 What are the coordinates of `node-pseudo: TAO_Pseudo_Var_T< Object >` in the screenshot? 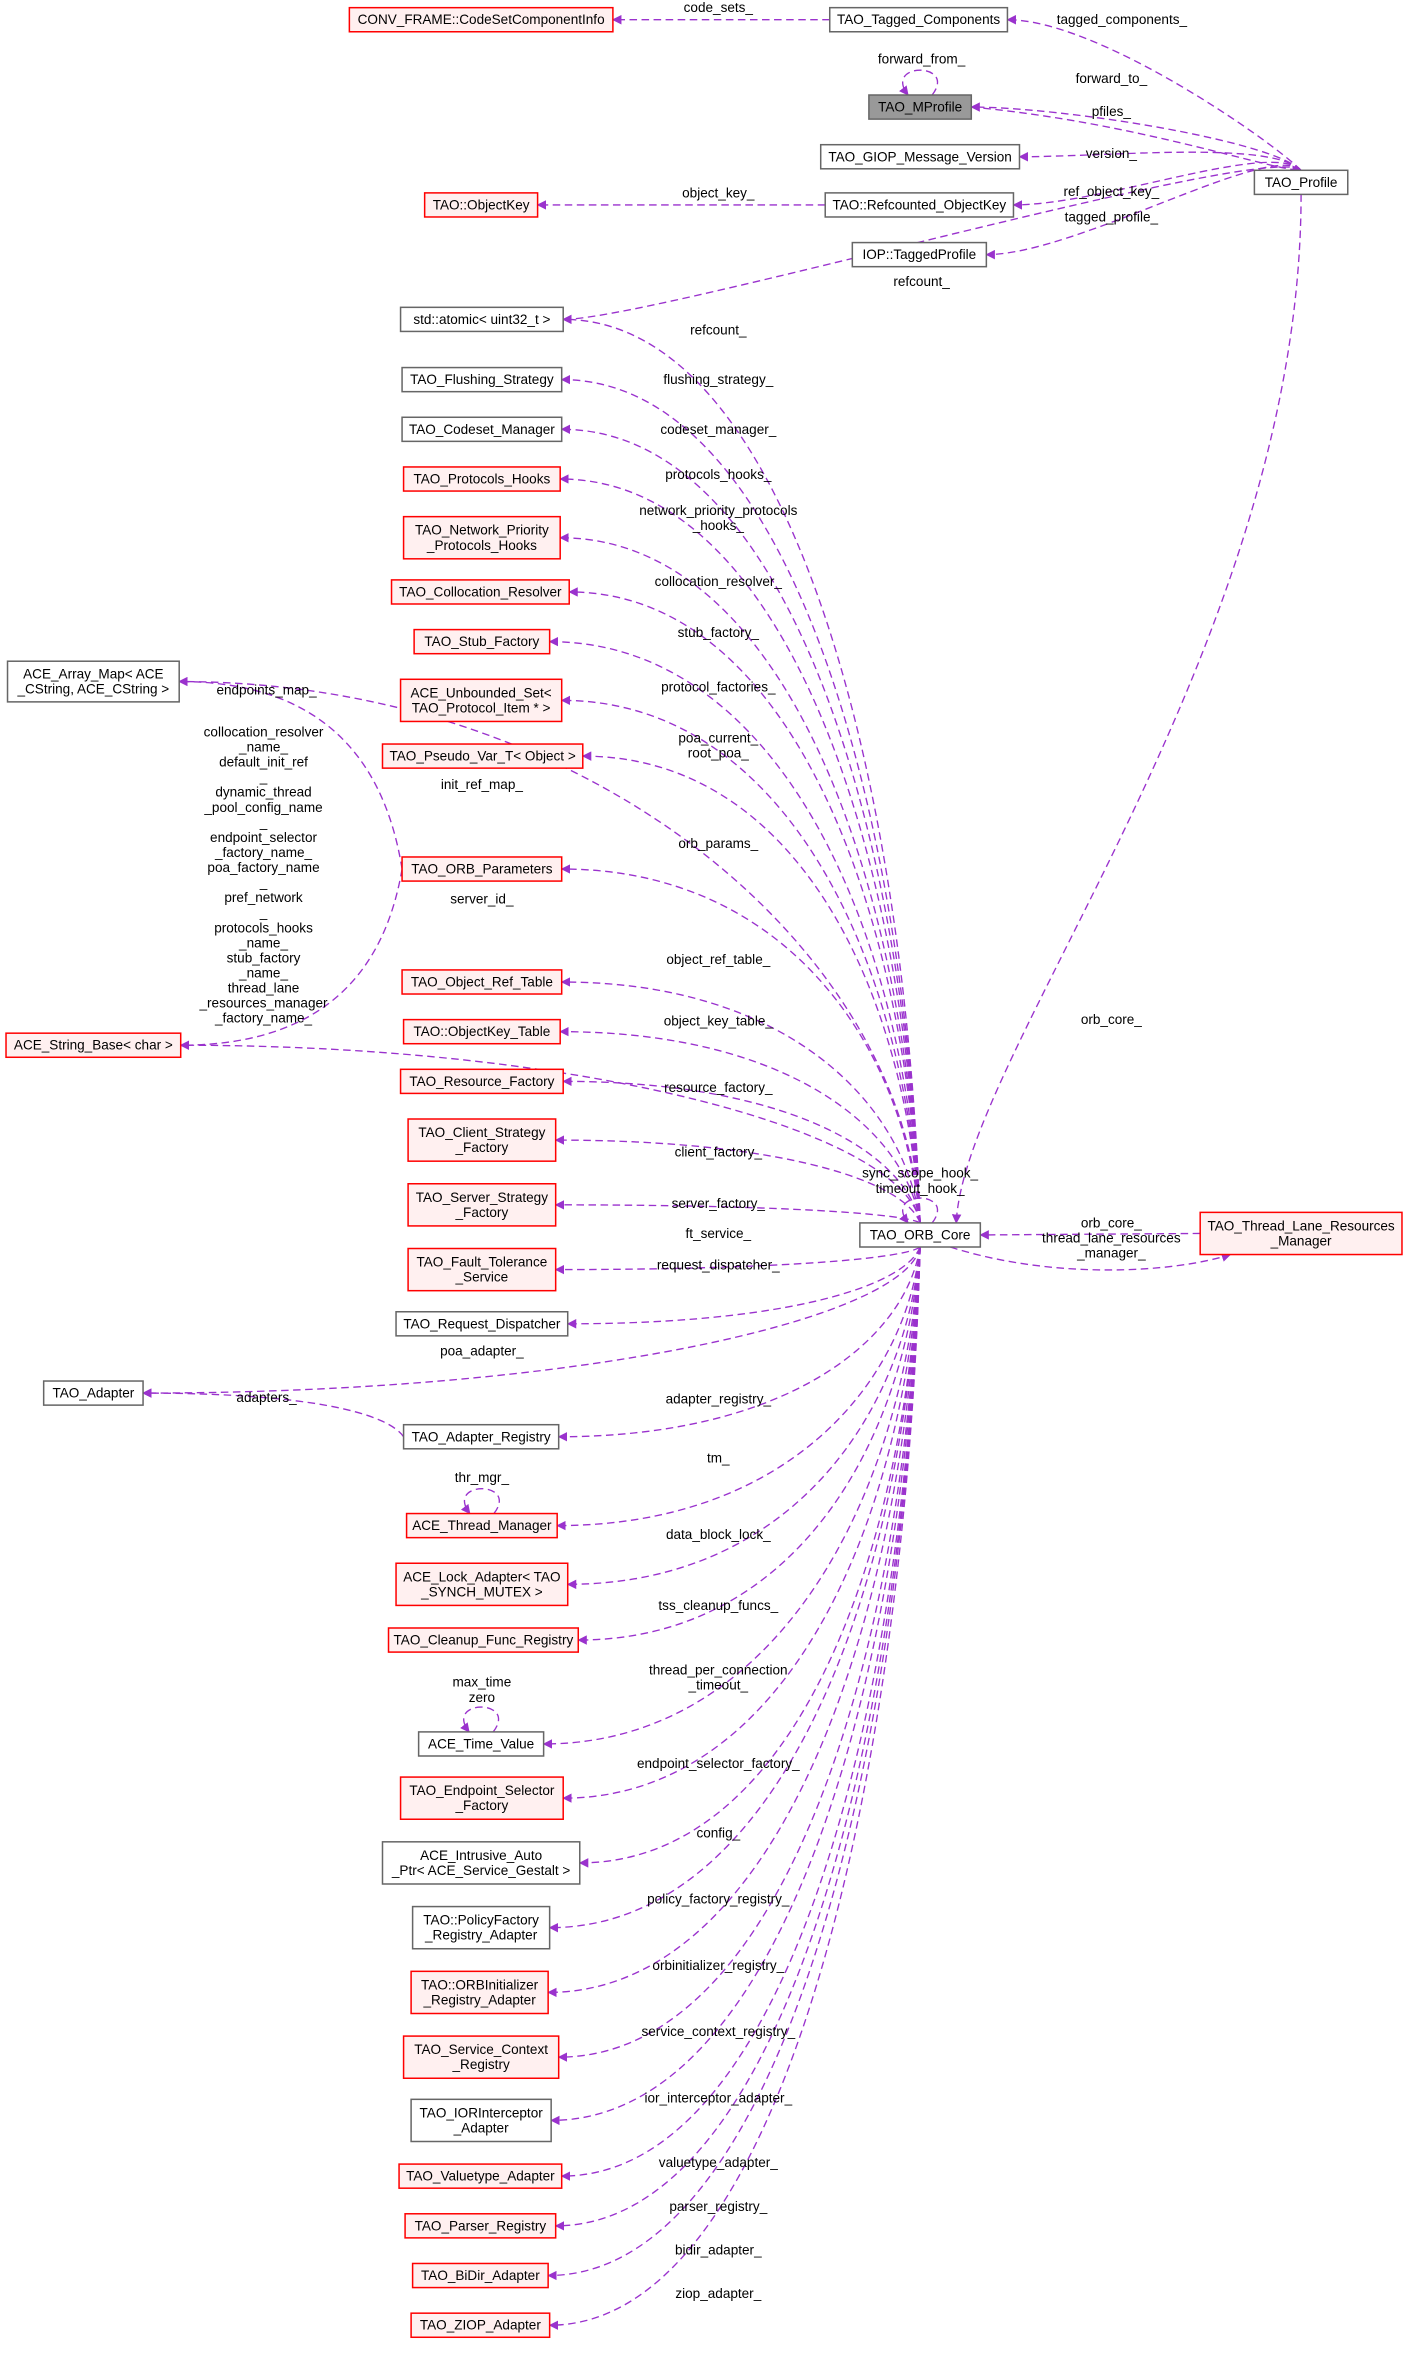 It's located at (482, 756).